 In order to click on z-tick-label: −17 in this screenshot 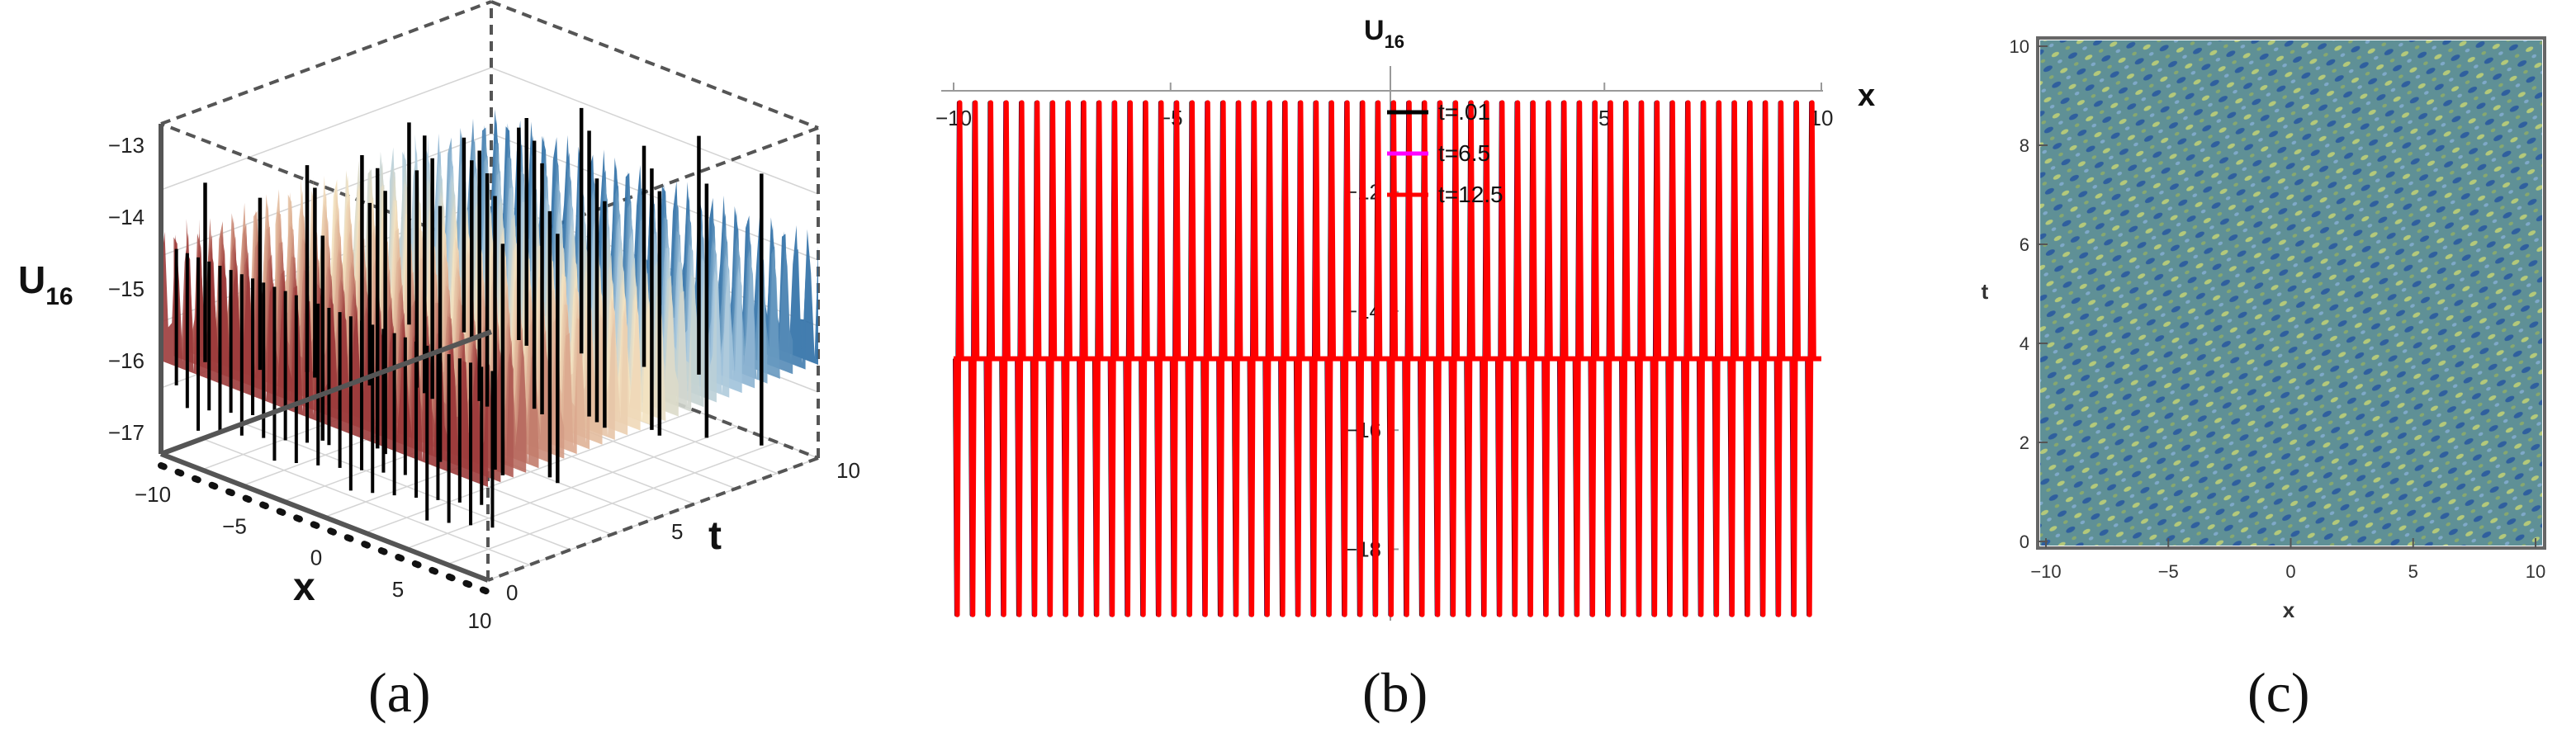, I will do `click(126, 432)`.